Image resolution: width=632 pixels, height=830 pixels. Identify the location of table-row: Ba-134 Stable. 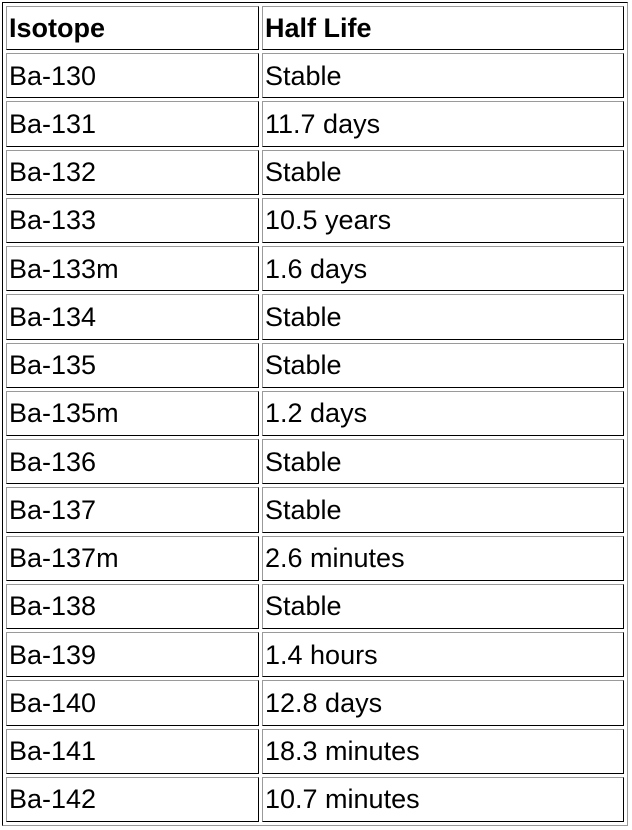
(315, 317).